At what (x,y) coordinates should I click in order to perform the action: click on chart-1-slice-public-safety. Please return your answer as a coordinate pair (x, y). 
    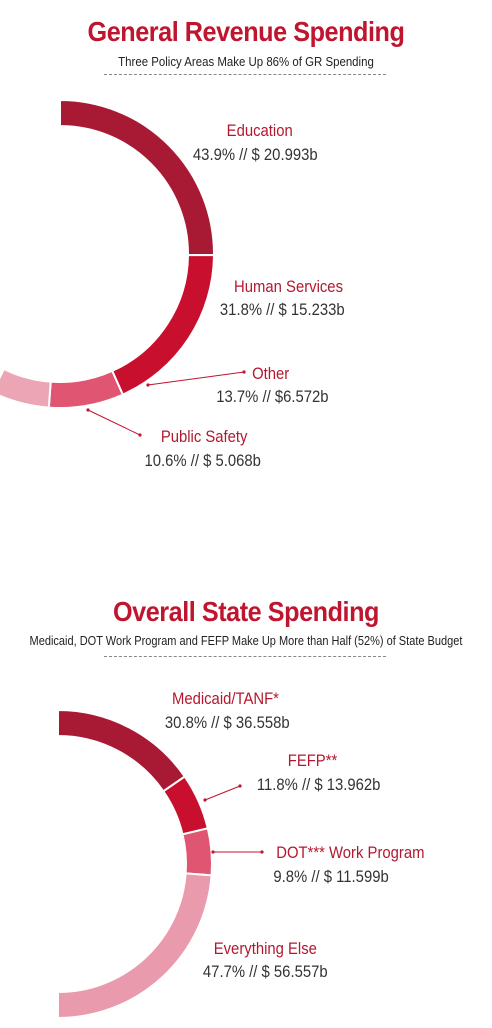
    Looking at the image, I should click on (26, 388).